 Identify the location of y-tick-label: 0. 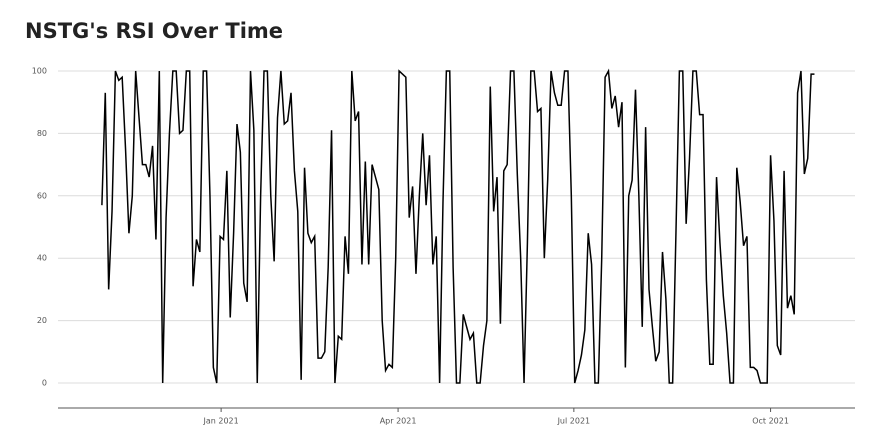
(44, 383).